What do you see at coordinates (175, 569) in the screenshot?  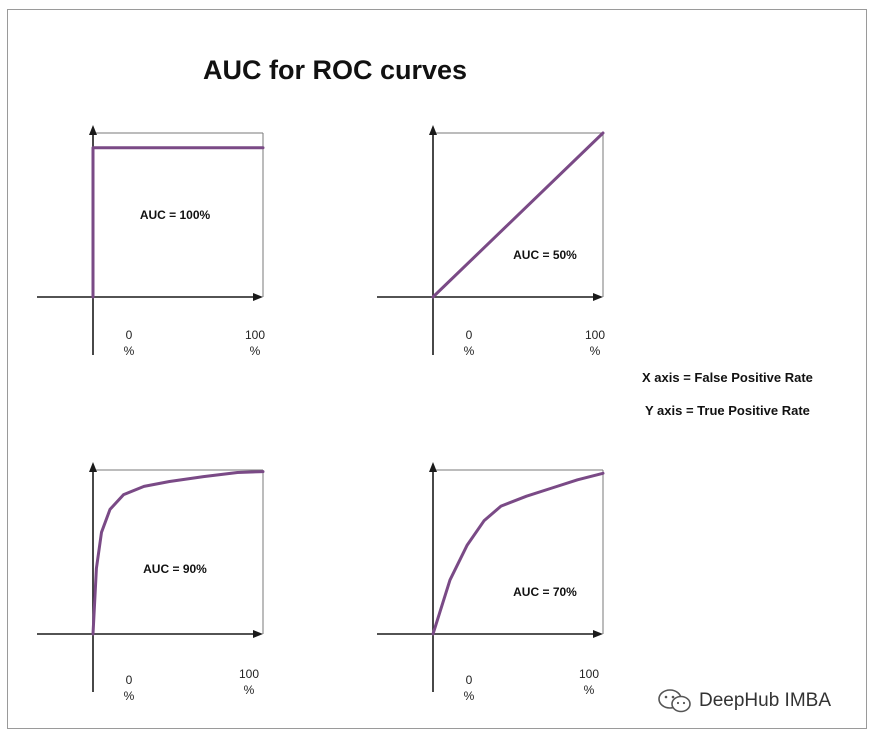 I see `auc-label: AUC = 90%` at bounding box center [175, 569].